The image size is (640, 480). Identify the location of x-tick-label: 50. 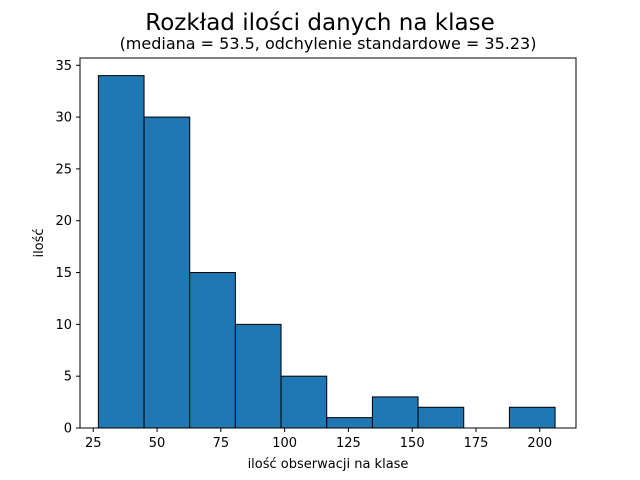
(157, 443).